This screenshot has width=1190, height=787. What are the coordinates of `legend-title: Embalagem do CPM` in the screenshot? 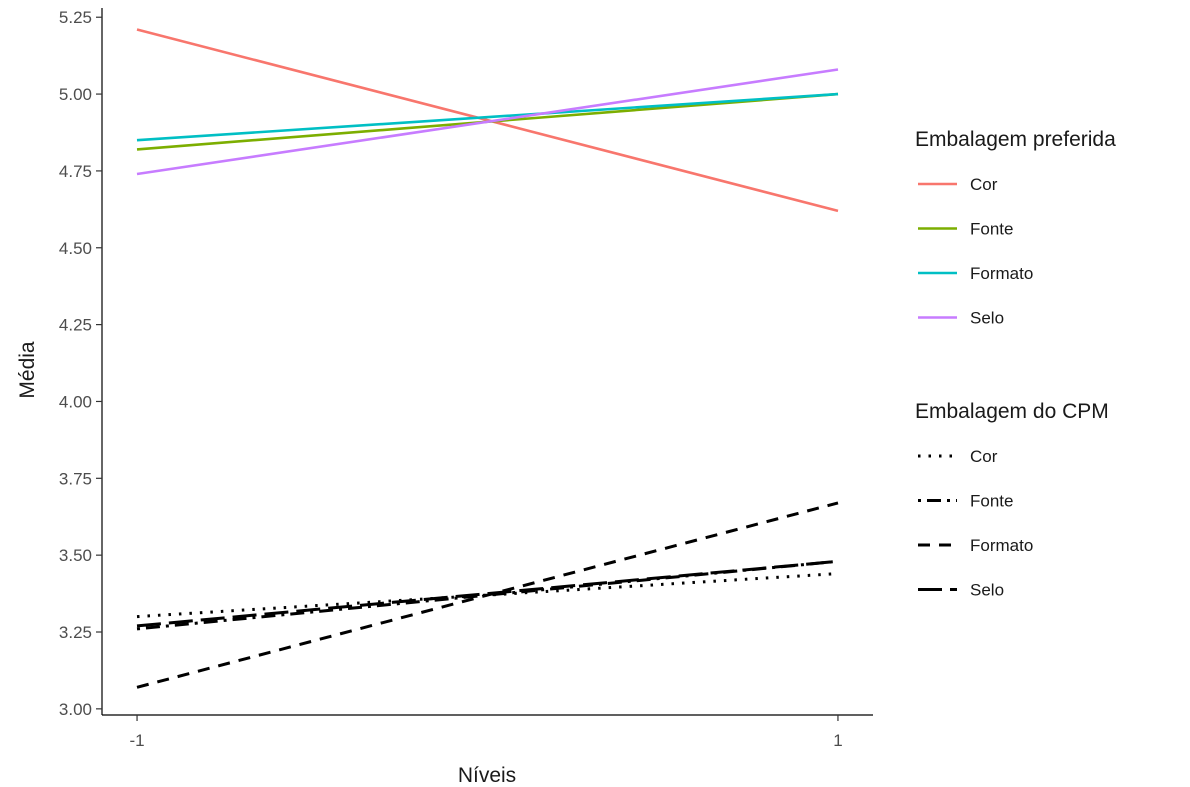 It's located at (1012, 411).